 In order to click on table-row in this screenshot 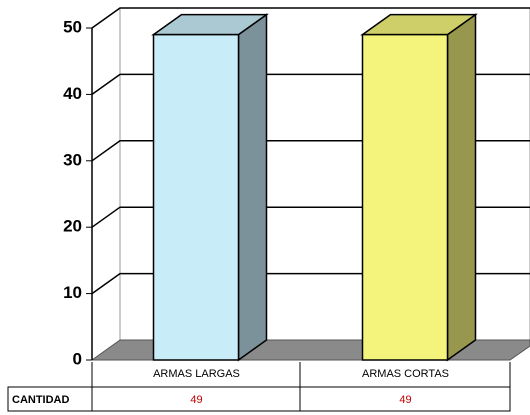, I will do `click(259, 399)`.